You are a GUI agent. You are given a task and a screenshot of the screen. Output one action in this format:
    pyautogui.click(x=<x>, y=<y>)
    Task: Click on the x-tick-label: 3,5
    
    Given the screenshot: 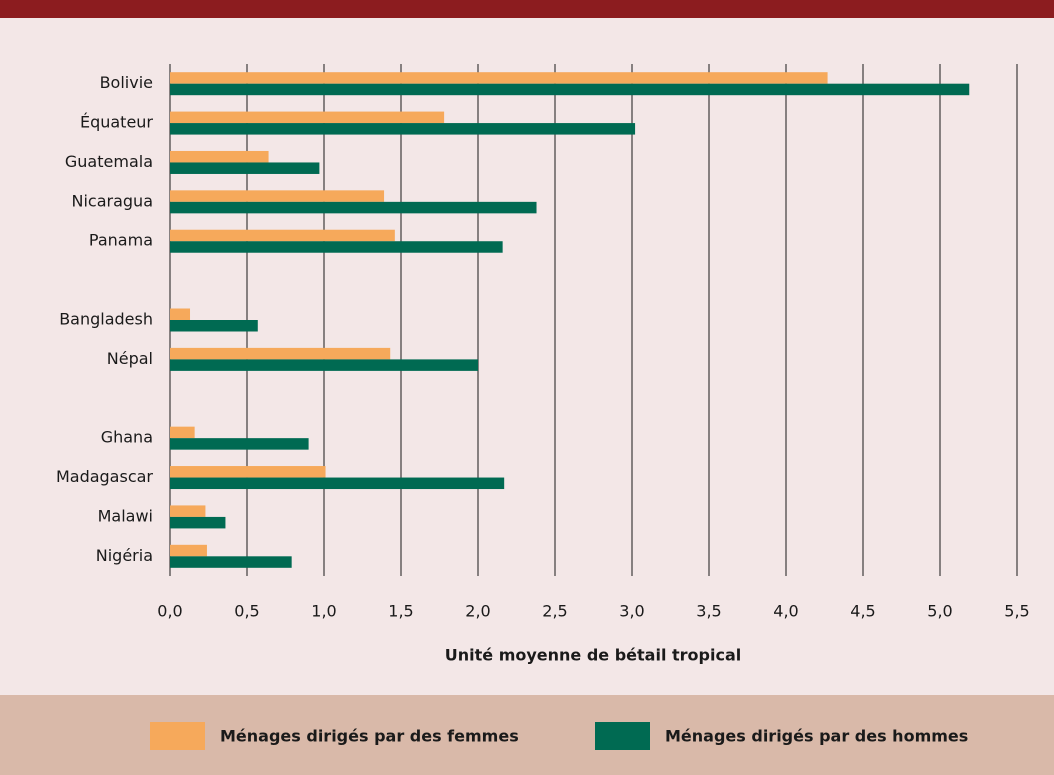 What is the action you would take?
    pyautogui.click(x=708, y=611)
    